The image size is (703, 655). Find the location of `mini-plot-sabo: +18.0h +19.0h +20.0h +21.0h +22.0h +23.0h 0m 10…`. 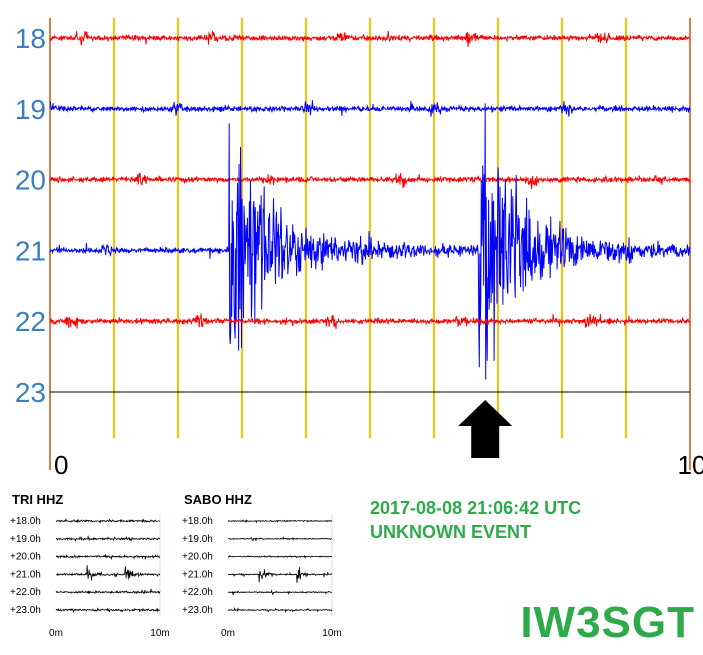

mini-plot-sabo: +18.0h +19.0h +20.0h +21.0h +22.0h +23.0h 0m 10… is located at coordinates (262, 576).